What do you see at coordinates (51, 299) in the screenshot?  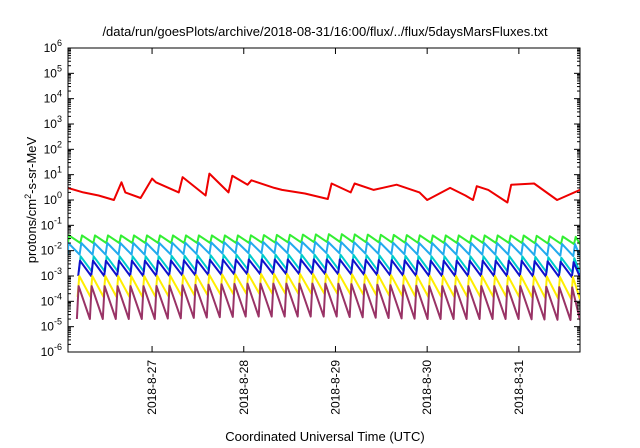 I see `y-tick-label: 10⁻⁴` at bounding box center [51, 299].